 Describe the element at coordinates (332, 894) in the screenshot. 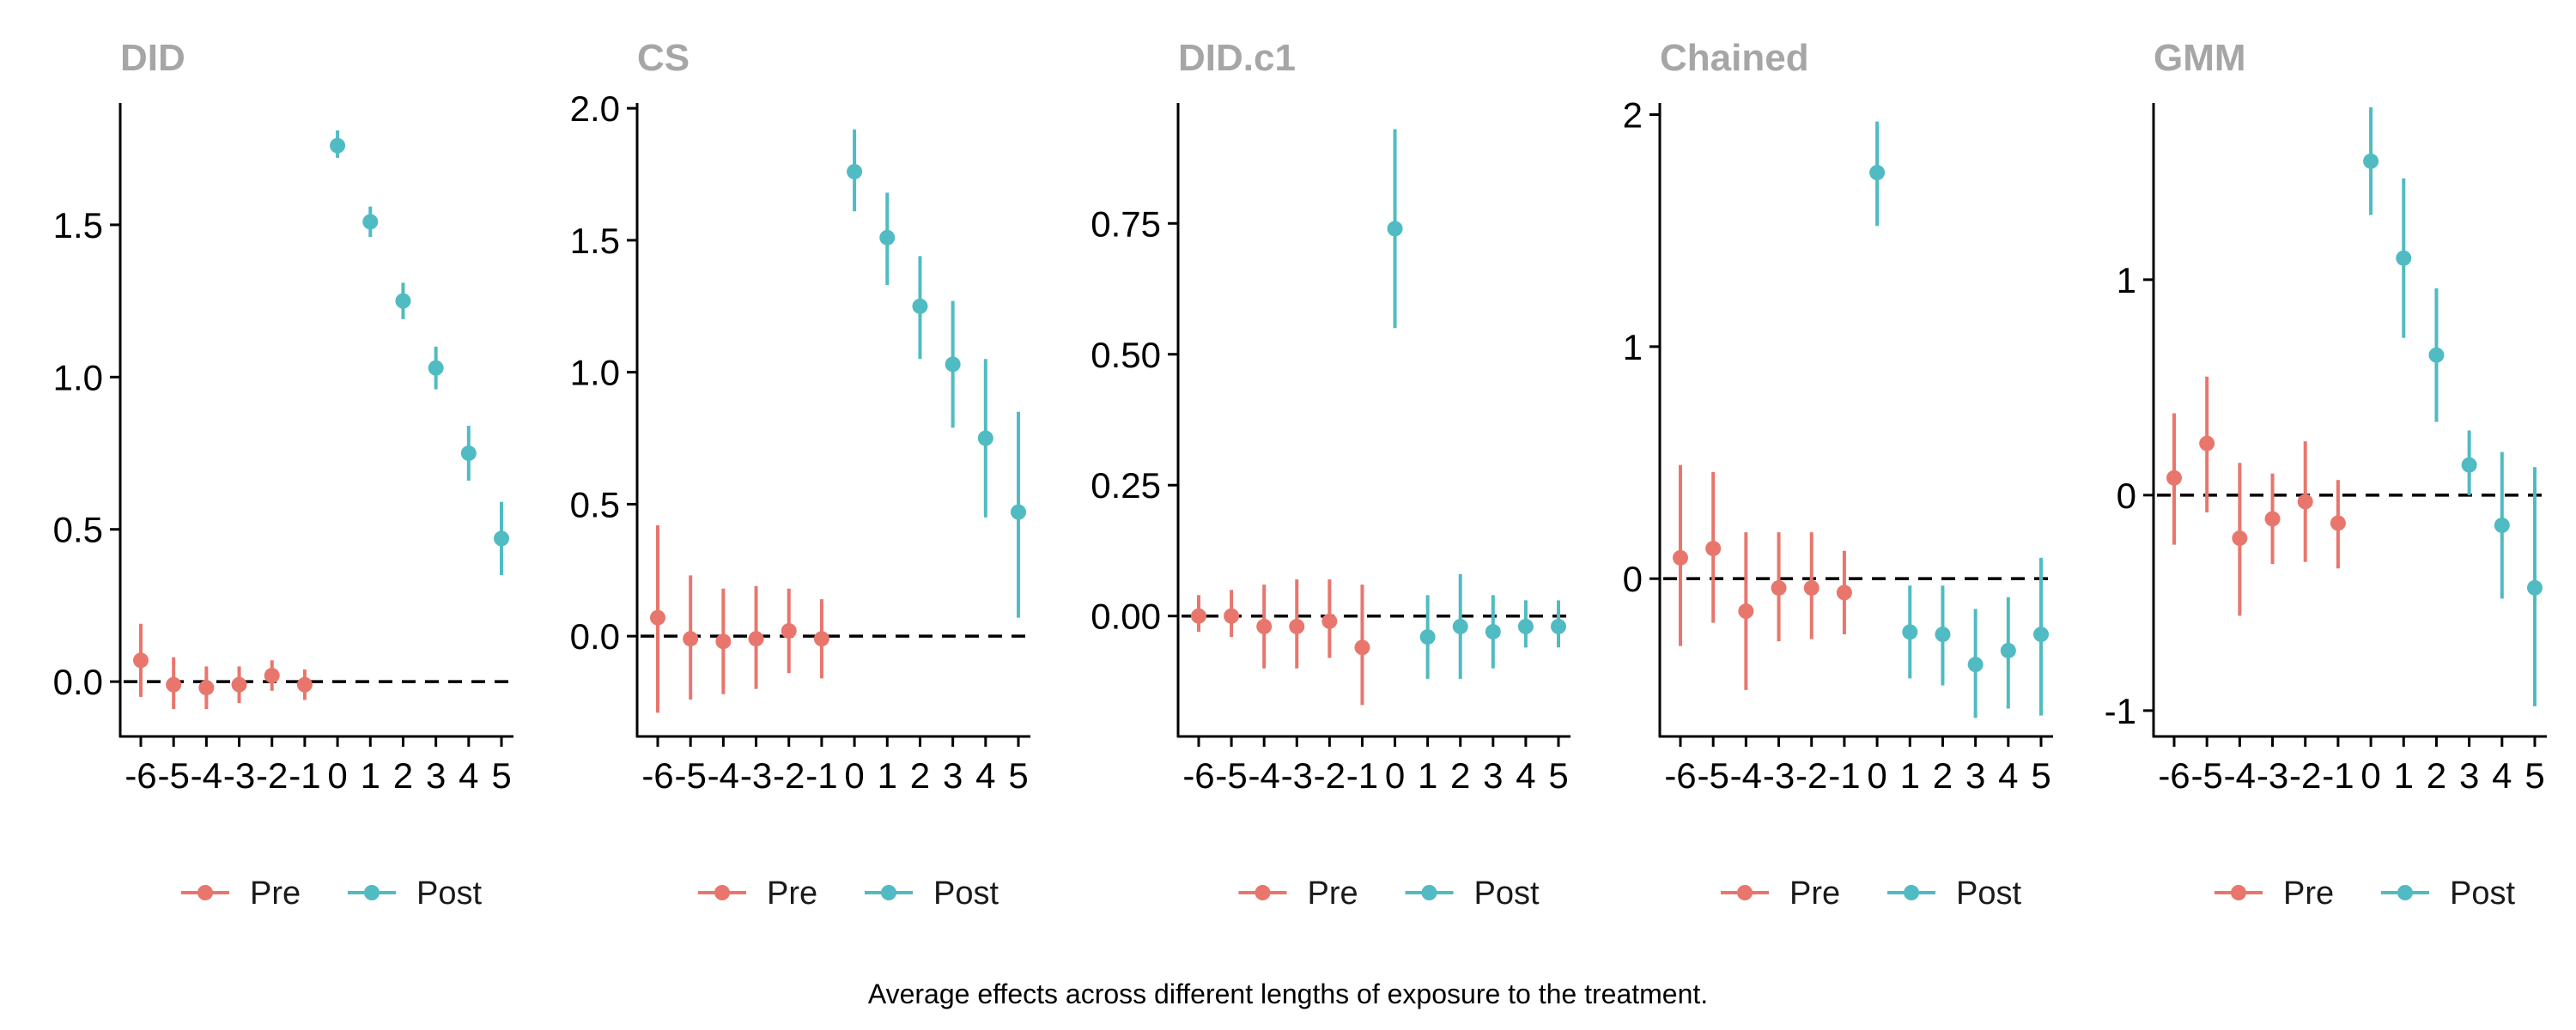

I see `legend: Pre Post` at that location.